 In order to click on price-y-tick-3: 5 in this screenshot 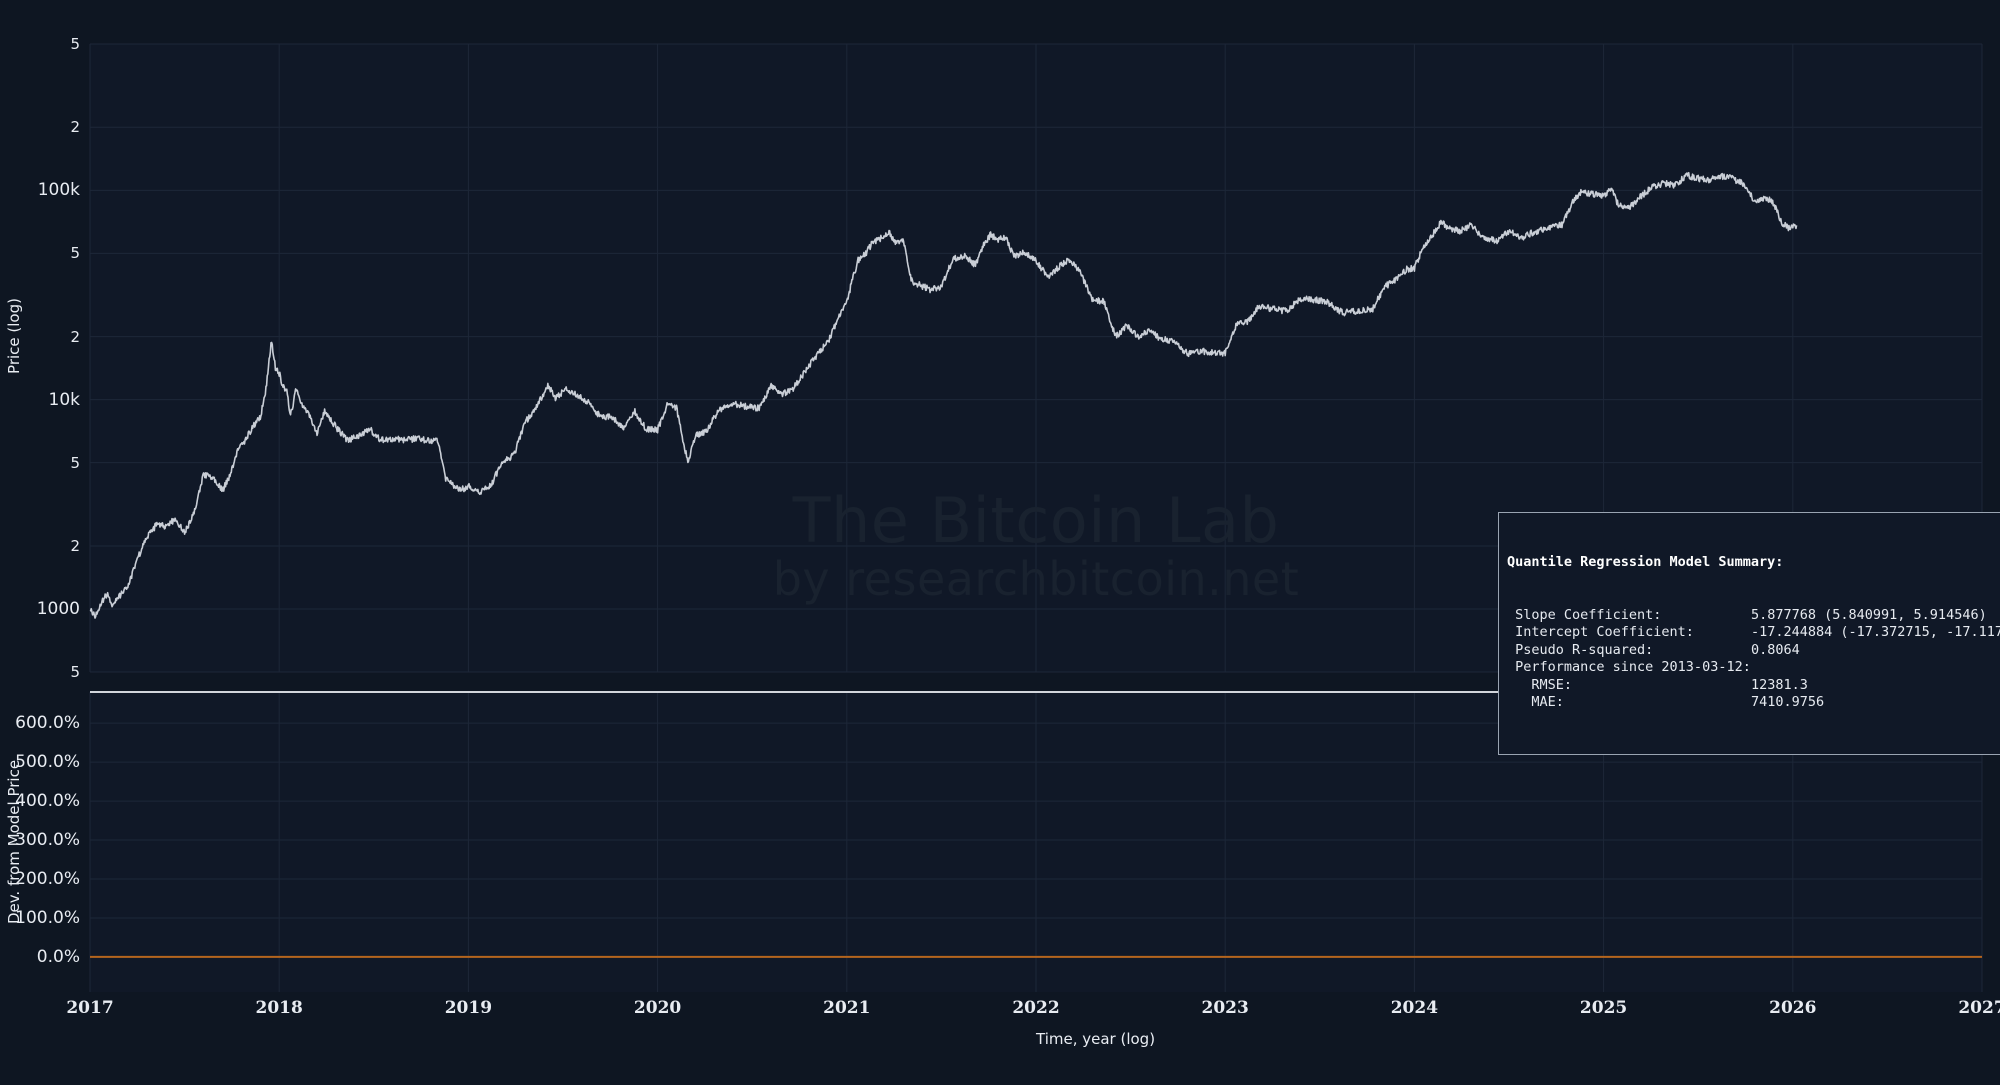, I will do `click(75, 253)`.